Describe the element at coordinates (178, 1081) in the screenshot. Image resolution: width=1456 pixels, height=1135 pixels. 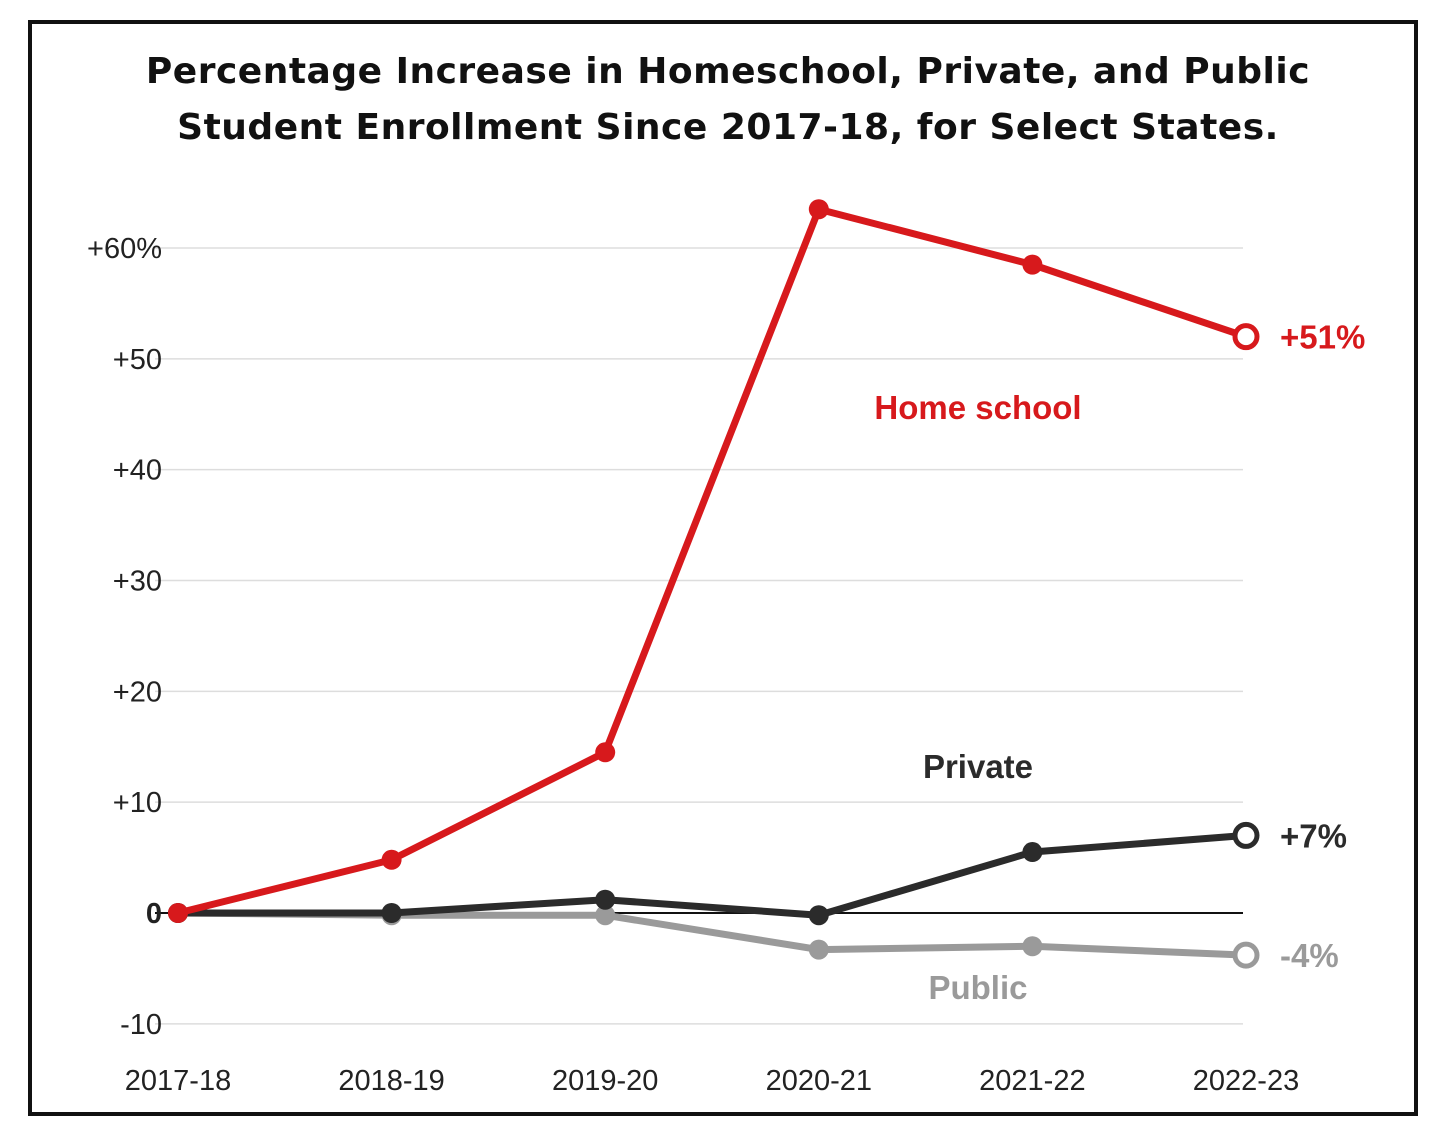
I see `x-tick-label: 2017-18` at that location.